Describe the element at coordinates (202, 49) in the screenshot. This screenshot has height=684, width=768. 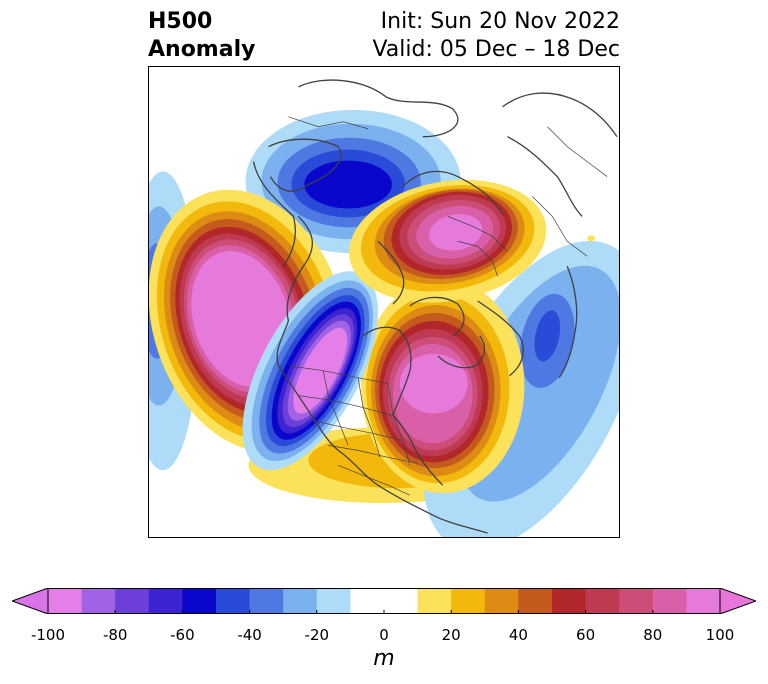
I see `title-anomaly: Anomaly` at that location.